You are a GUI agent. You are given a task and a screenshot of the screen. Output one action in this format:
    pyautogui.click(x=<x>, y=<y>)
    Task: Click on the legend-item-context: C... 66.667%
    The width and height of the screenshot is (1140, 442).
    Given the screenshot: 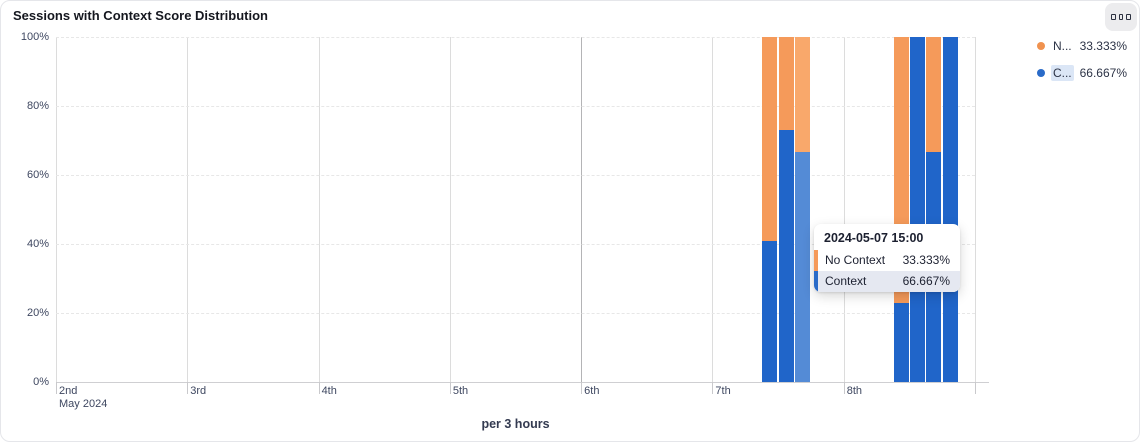 What is the action you would take?
    pyautogui.click(x=1081, y=73)
    